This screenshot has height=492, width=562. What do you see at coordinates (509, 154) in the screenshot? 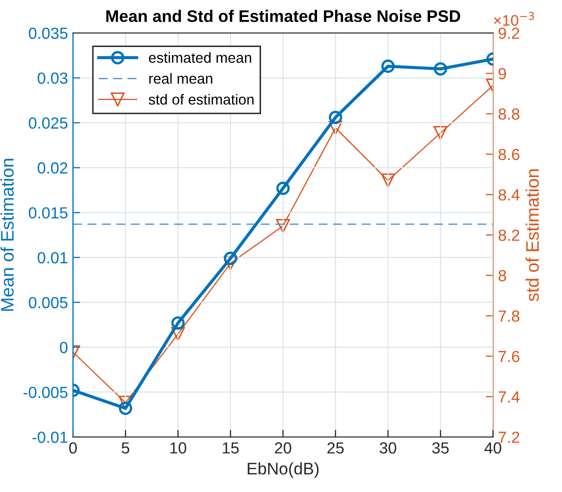
I see `y2-tick-label: 8.6` at bounding box center [509, 154].